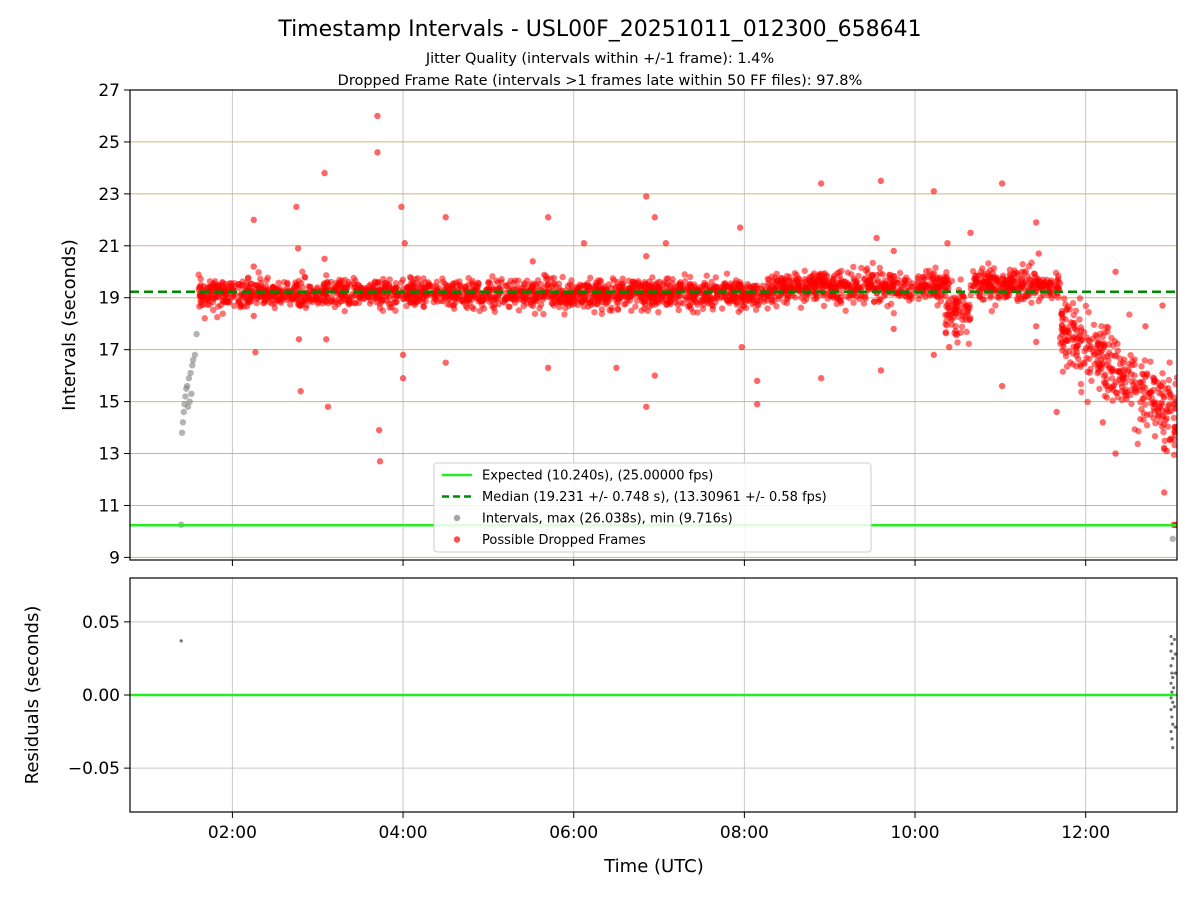 Image resolution: width=1200 pixels, height=900 pixels. I want to click on legend-dot-swatch, so click(457, 539).